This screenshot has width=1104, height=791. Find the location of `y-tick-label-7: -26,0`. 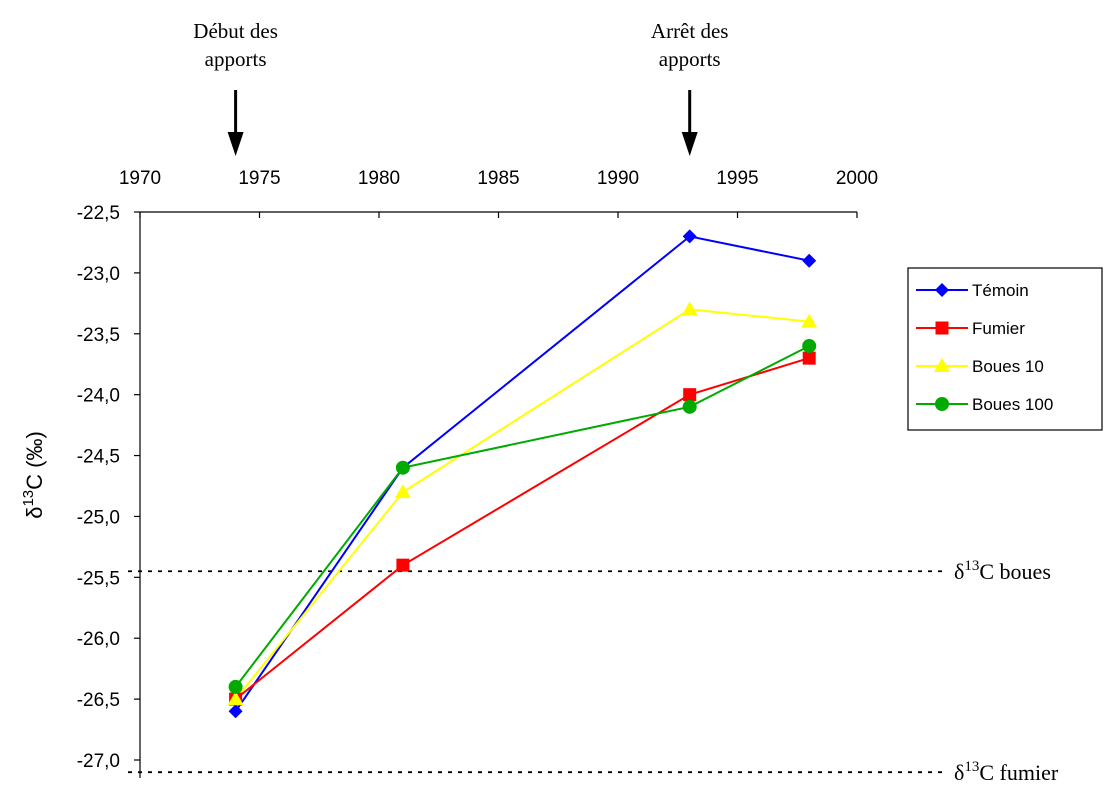

y-tick-label-7: -26,0 is located at coordinates (98, 639).